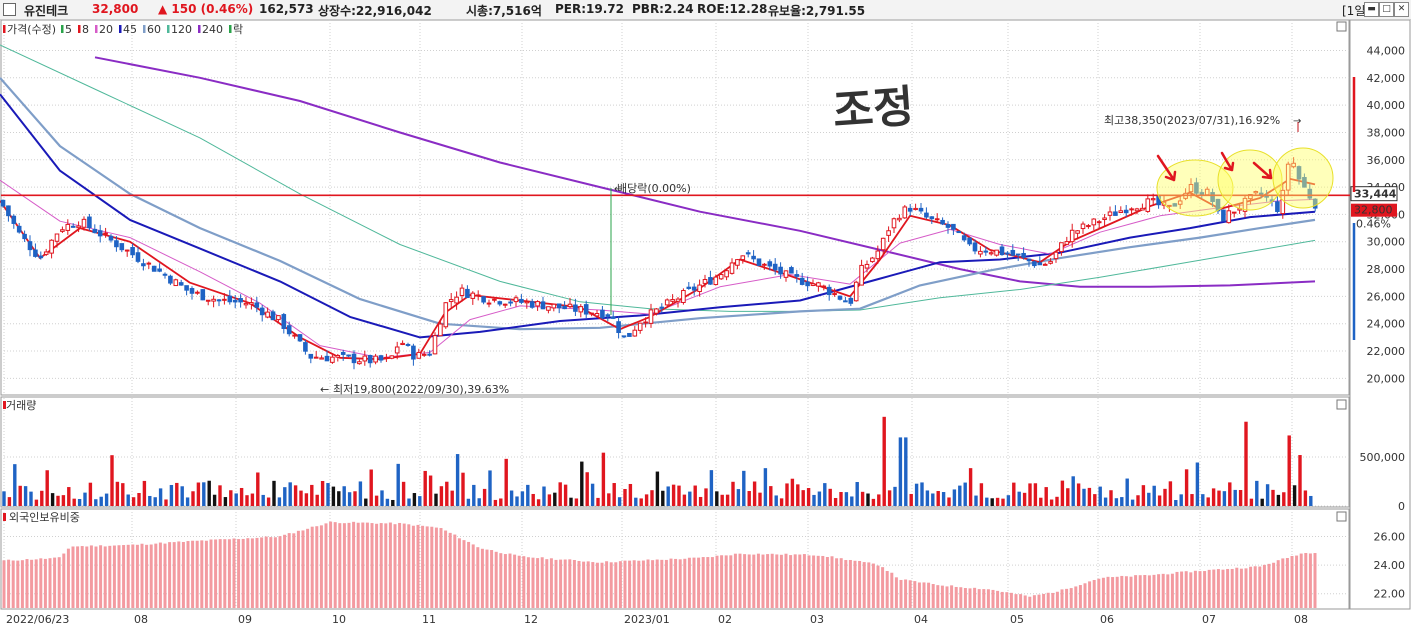 The height and width of the screenshot is (630, 1411). What do you see at coordinates (1386, 9) in the screenshot?
I see `maximize-icon: □` at bounding box center [1386, 9].